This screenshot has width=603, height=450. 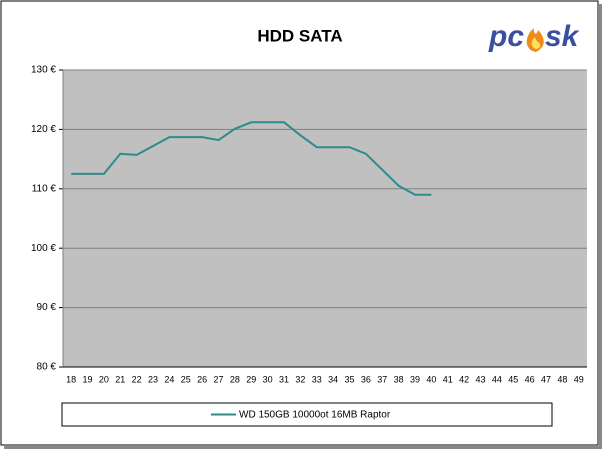 What do you see at coordinates (104, 379) in the screenshot?
I see `x-tick-label: 20` at bounding box center [104, 379].